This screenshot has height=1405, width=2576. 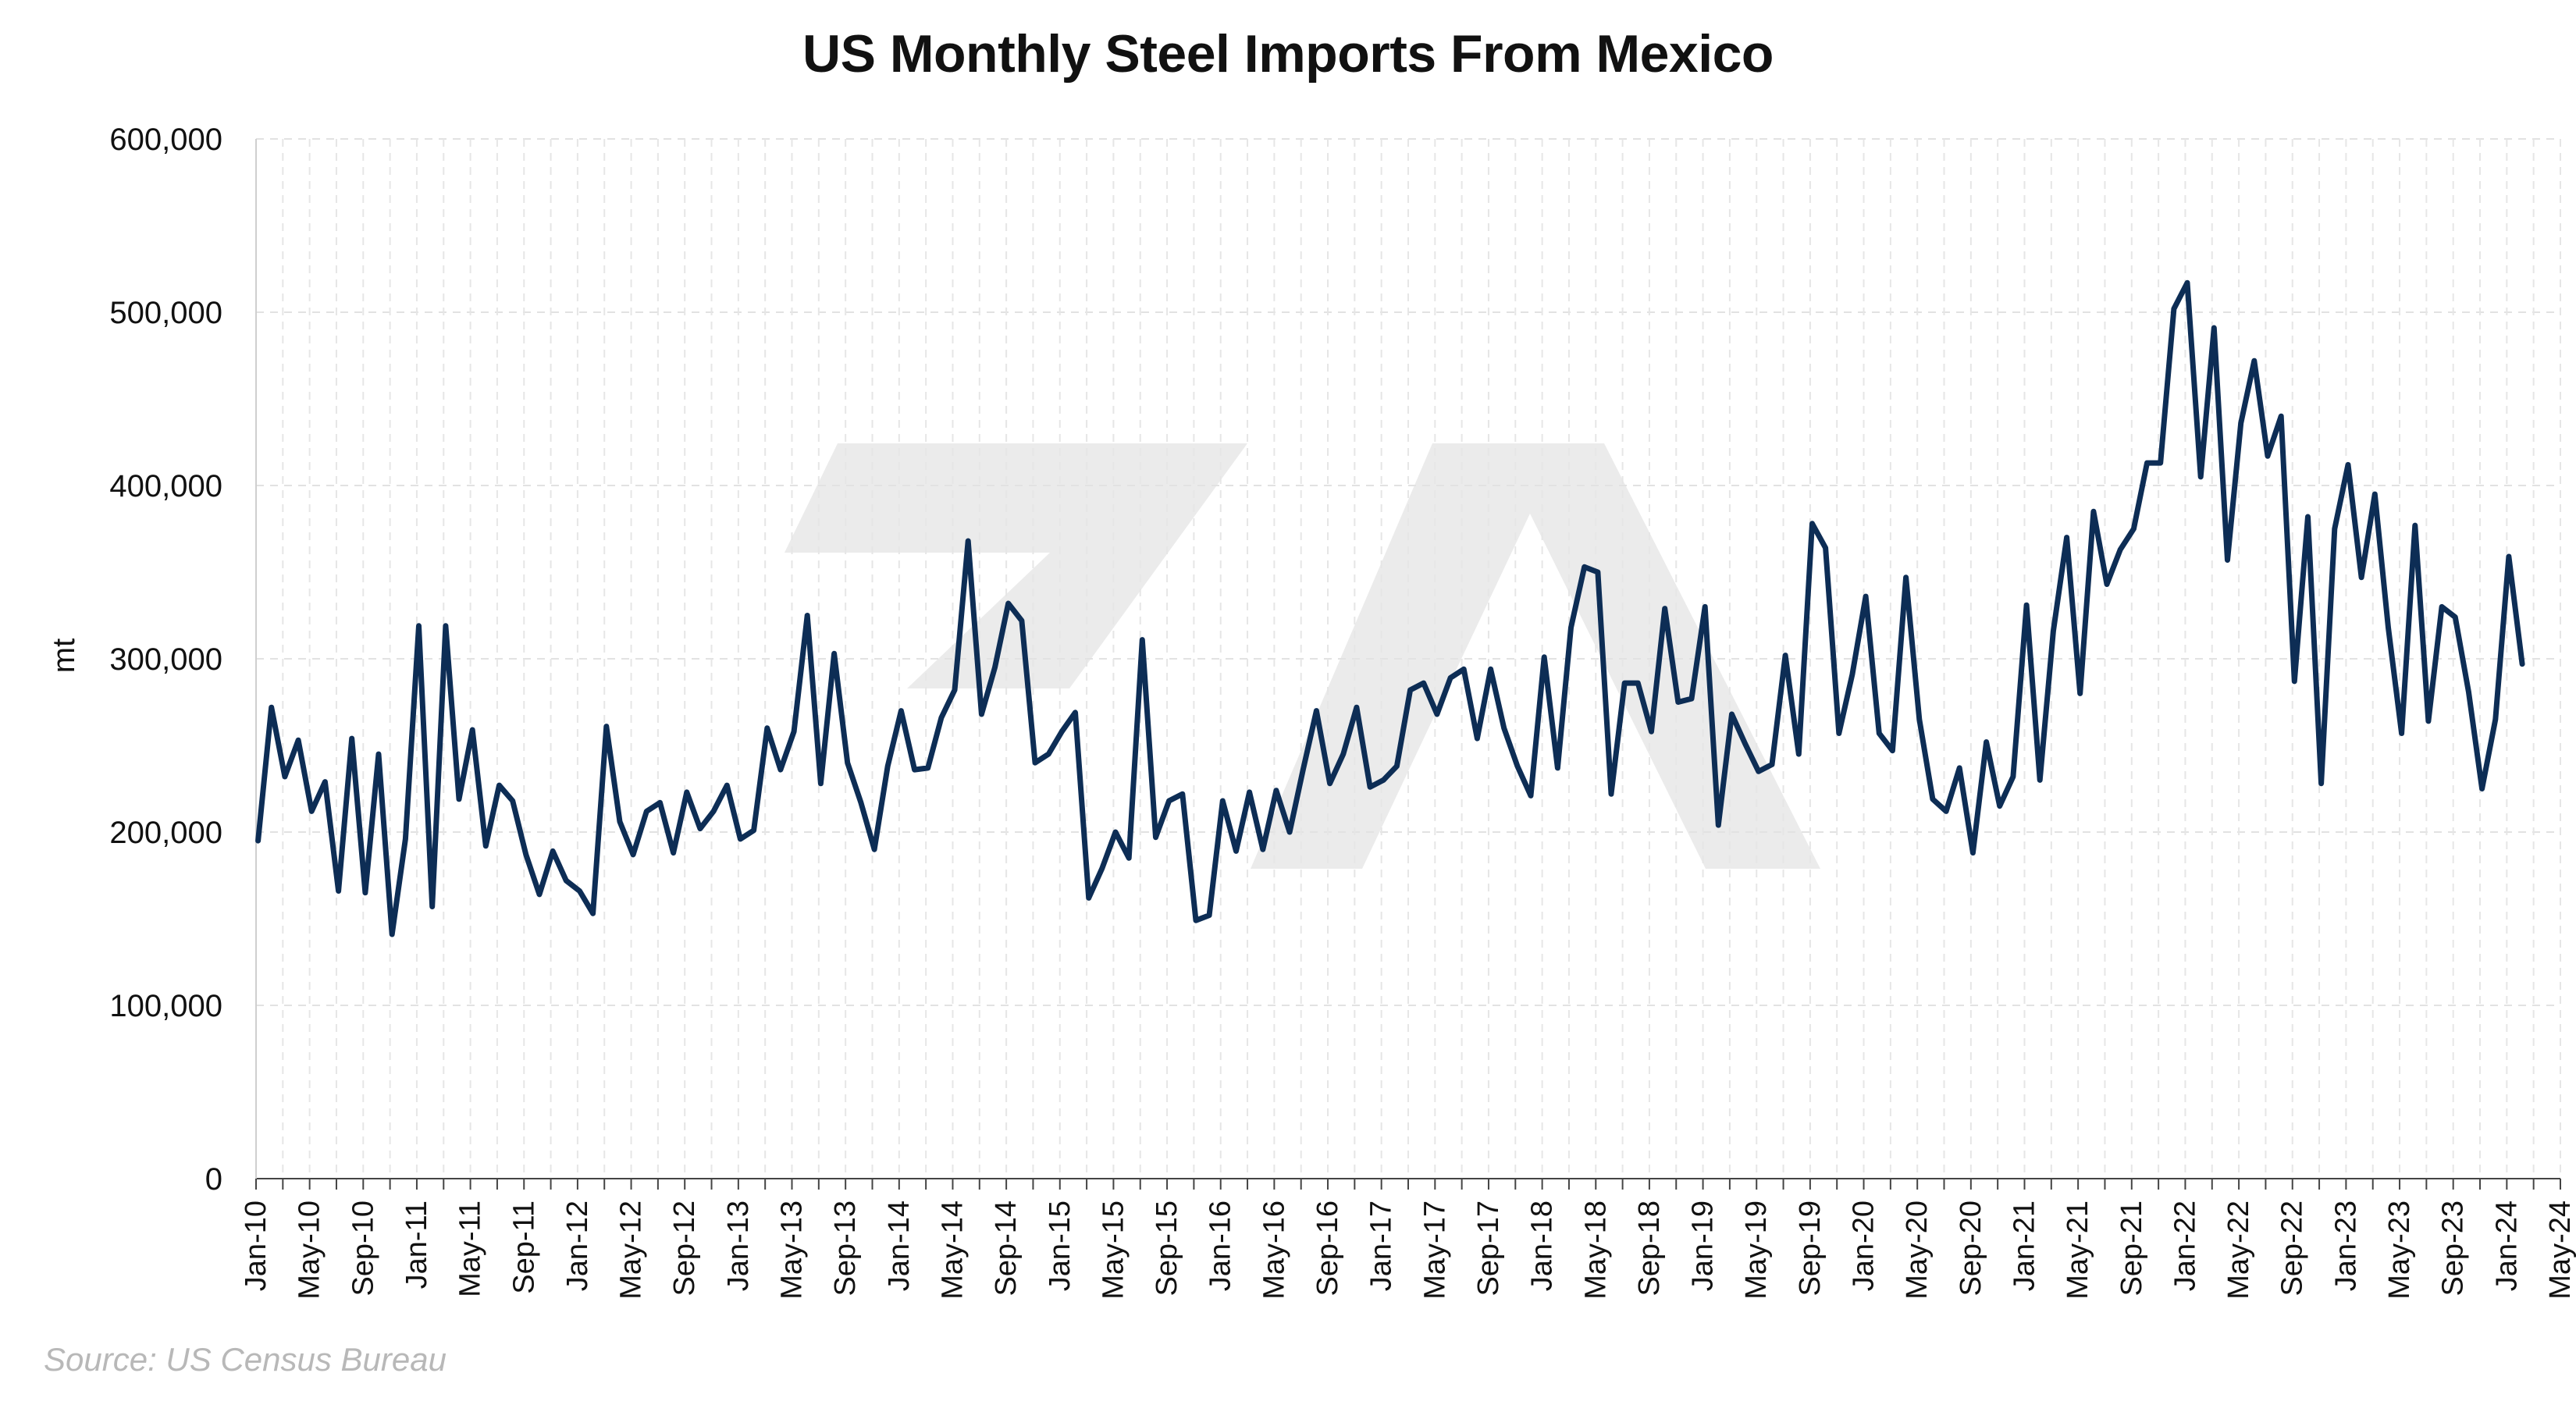 What do you see at coordinates (2131, 1248) in the screenshot?
I see `x-tick-label: Sep-21` at bounding box center [2131, 1248].